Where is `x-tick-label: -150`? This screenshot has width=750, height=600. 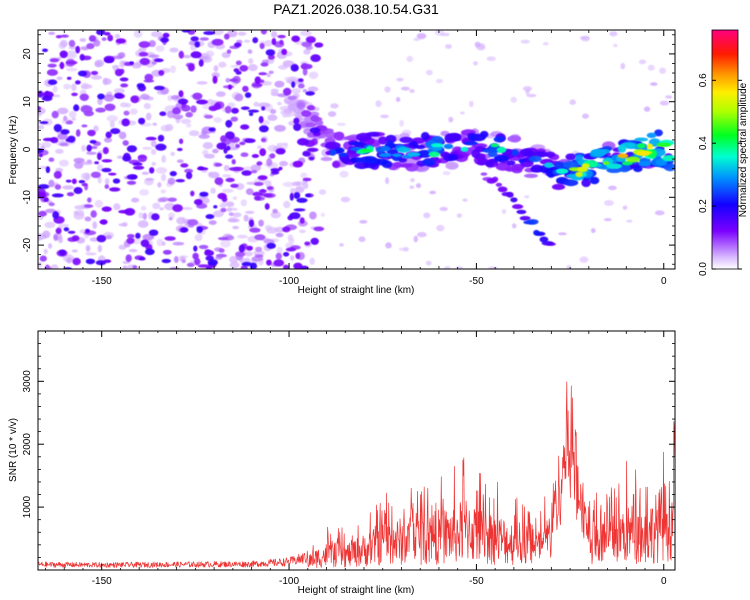 x-tick-label: -150 is located at coordinates (102, 281).